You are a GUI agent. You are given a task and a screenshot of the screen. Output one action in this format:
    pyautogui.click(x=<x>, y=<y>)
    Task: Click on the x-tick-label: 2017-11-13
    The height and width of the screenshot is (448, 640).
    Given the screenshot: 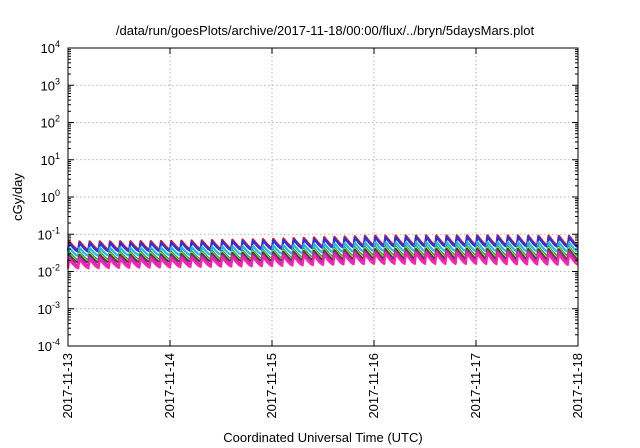 What is the action you would take?
    pyautogui.click(x=67, y=386)
    